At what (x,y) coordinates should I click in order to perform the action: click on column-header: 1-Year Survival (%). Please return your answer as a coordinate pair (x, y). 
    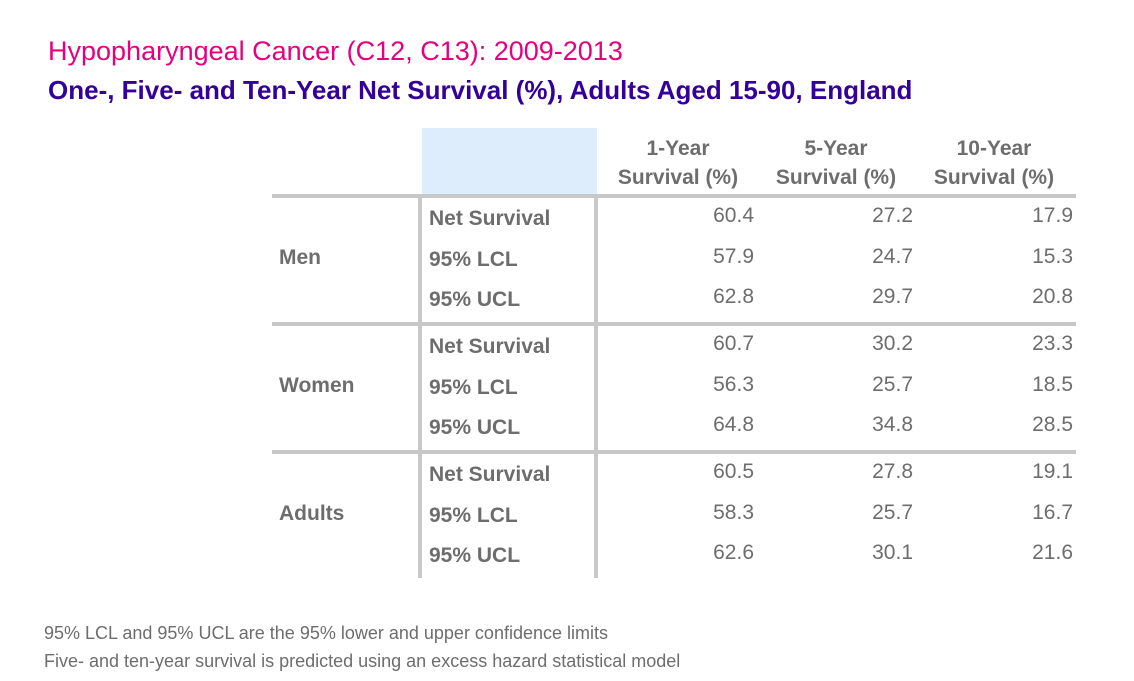
    Looking at the image, I should click on (678, 163).